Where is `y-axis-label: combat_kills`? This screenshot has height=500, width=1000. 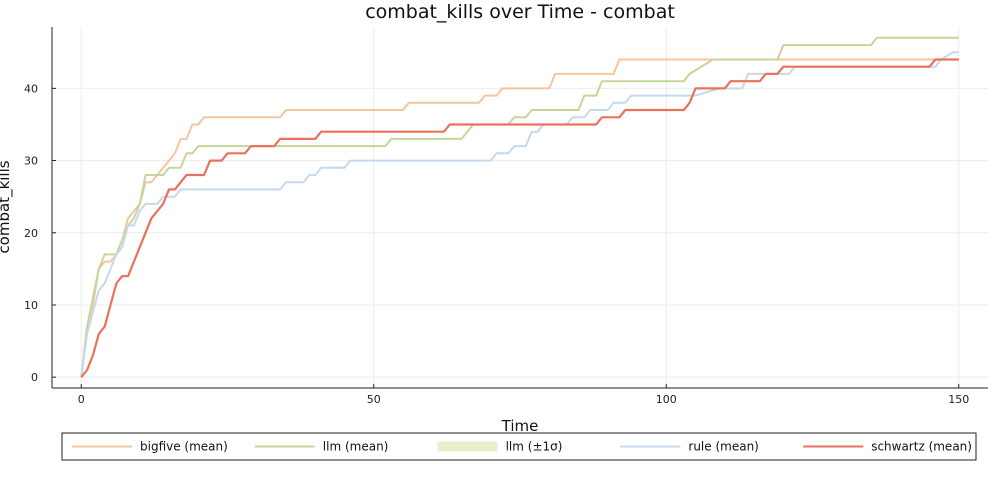 y-axis-label: combat_kills is located at coordinates (7, 206).